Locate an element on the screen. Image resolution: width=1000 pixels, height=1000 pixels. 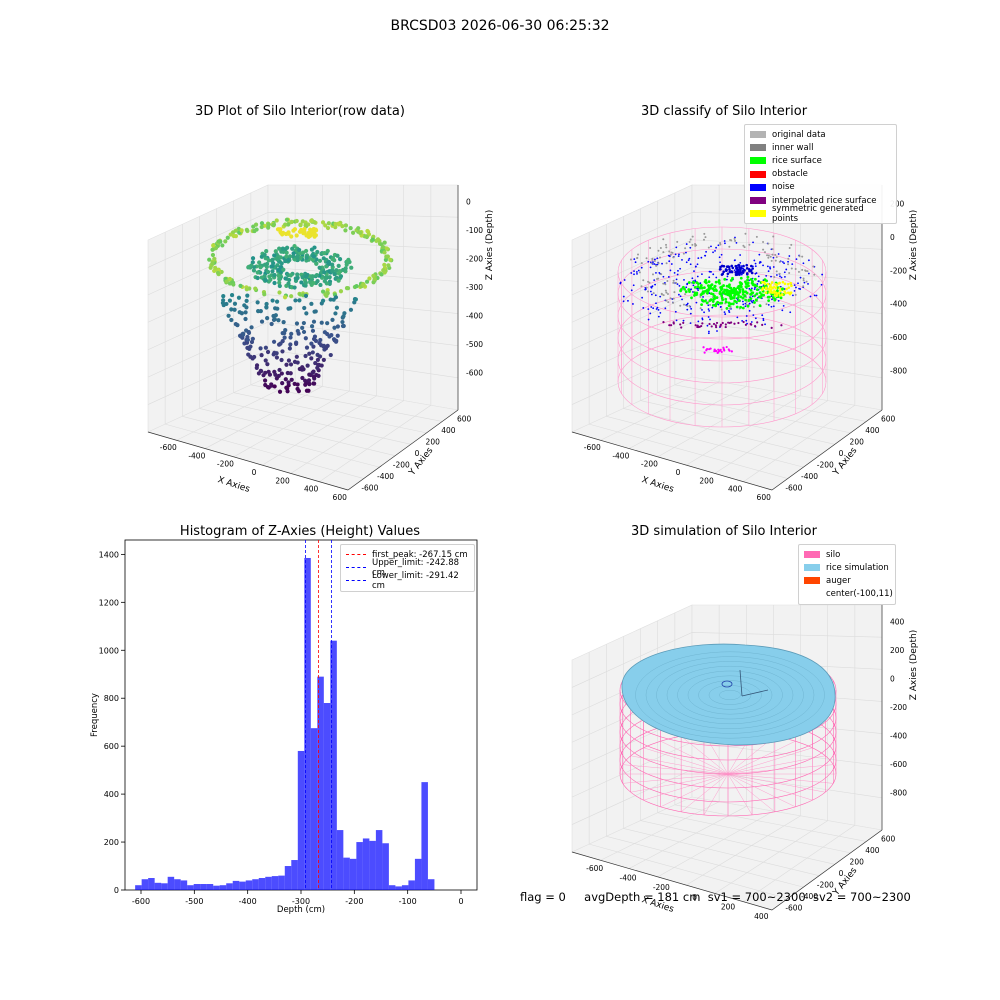
silo-floor-spoke is located at coordinates (761, 757).